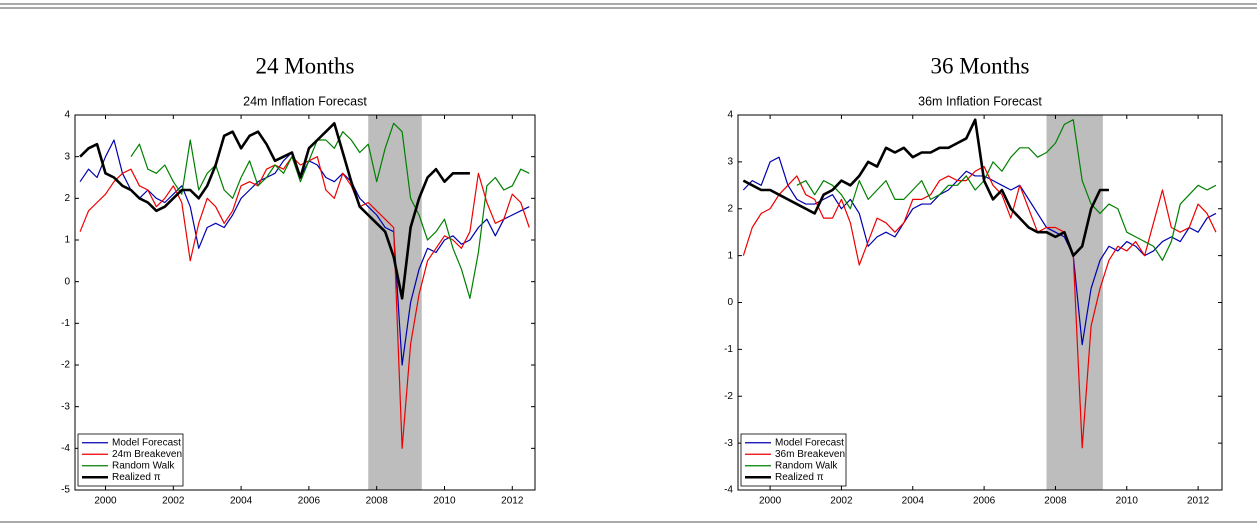 The height and width of the screenshot is (531, 1257). I want to click on legend-label: 36m Breakeven, so click(810, 454).